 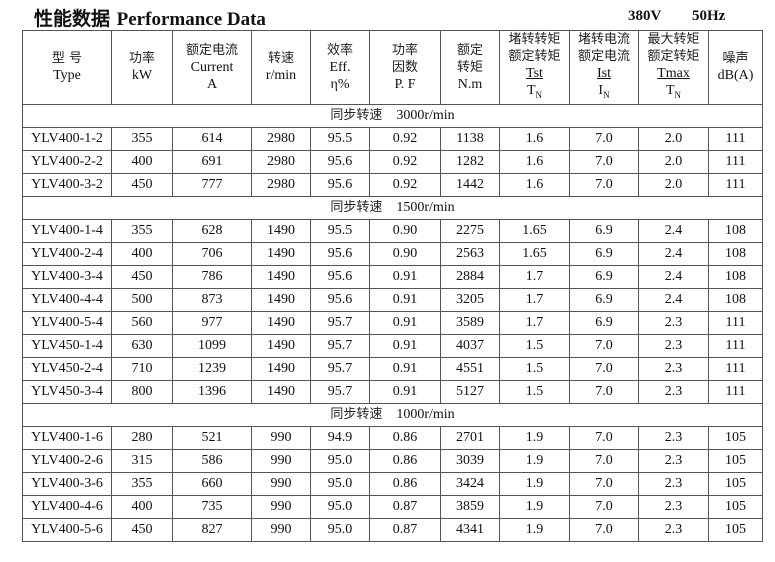 What do you see at coordinates (67, 368) in the screenshot?
I see `table-cell: YLV450-2-4` at bounding box center [67, 368].